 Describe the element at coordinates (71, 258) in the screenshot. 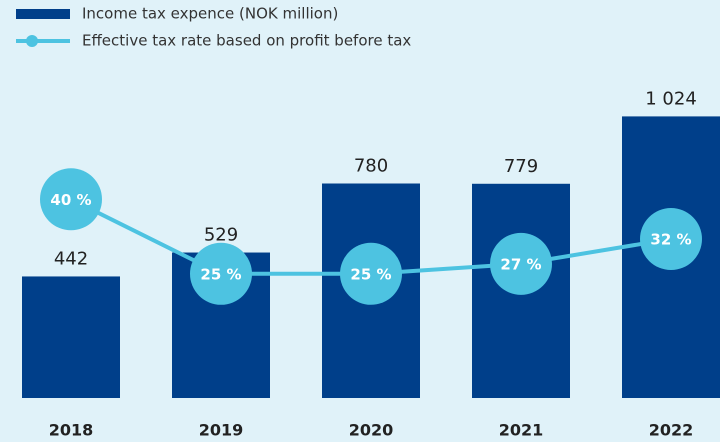

I see `data-label: 442` at that location.